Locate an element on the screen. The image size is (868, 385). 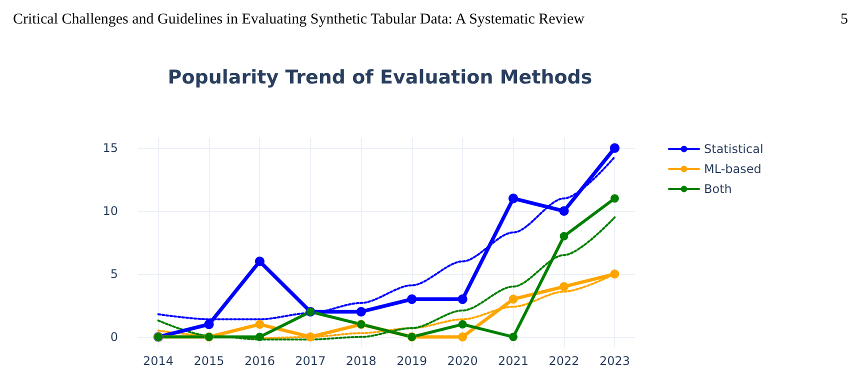
x-tick-label: 2017 is located at coordinates (310, 361).